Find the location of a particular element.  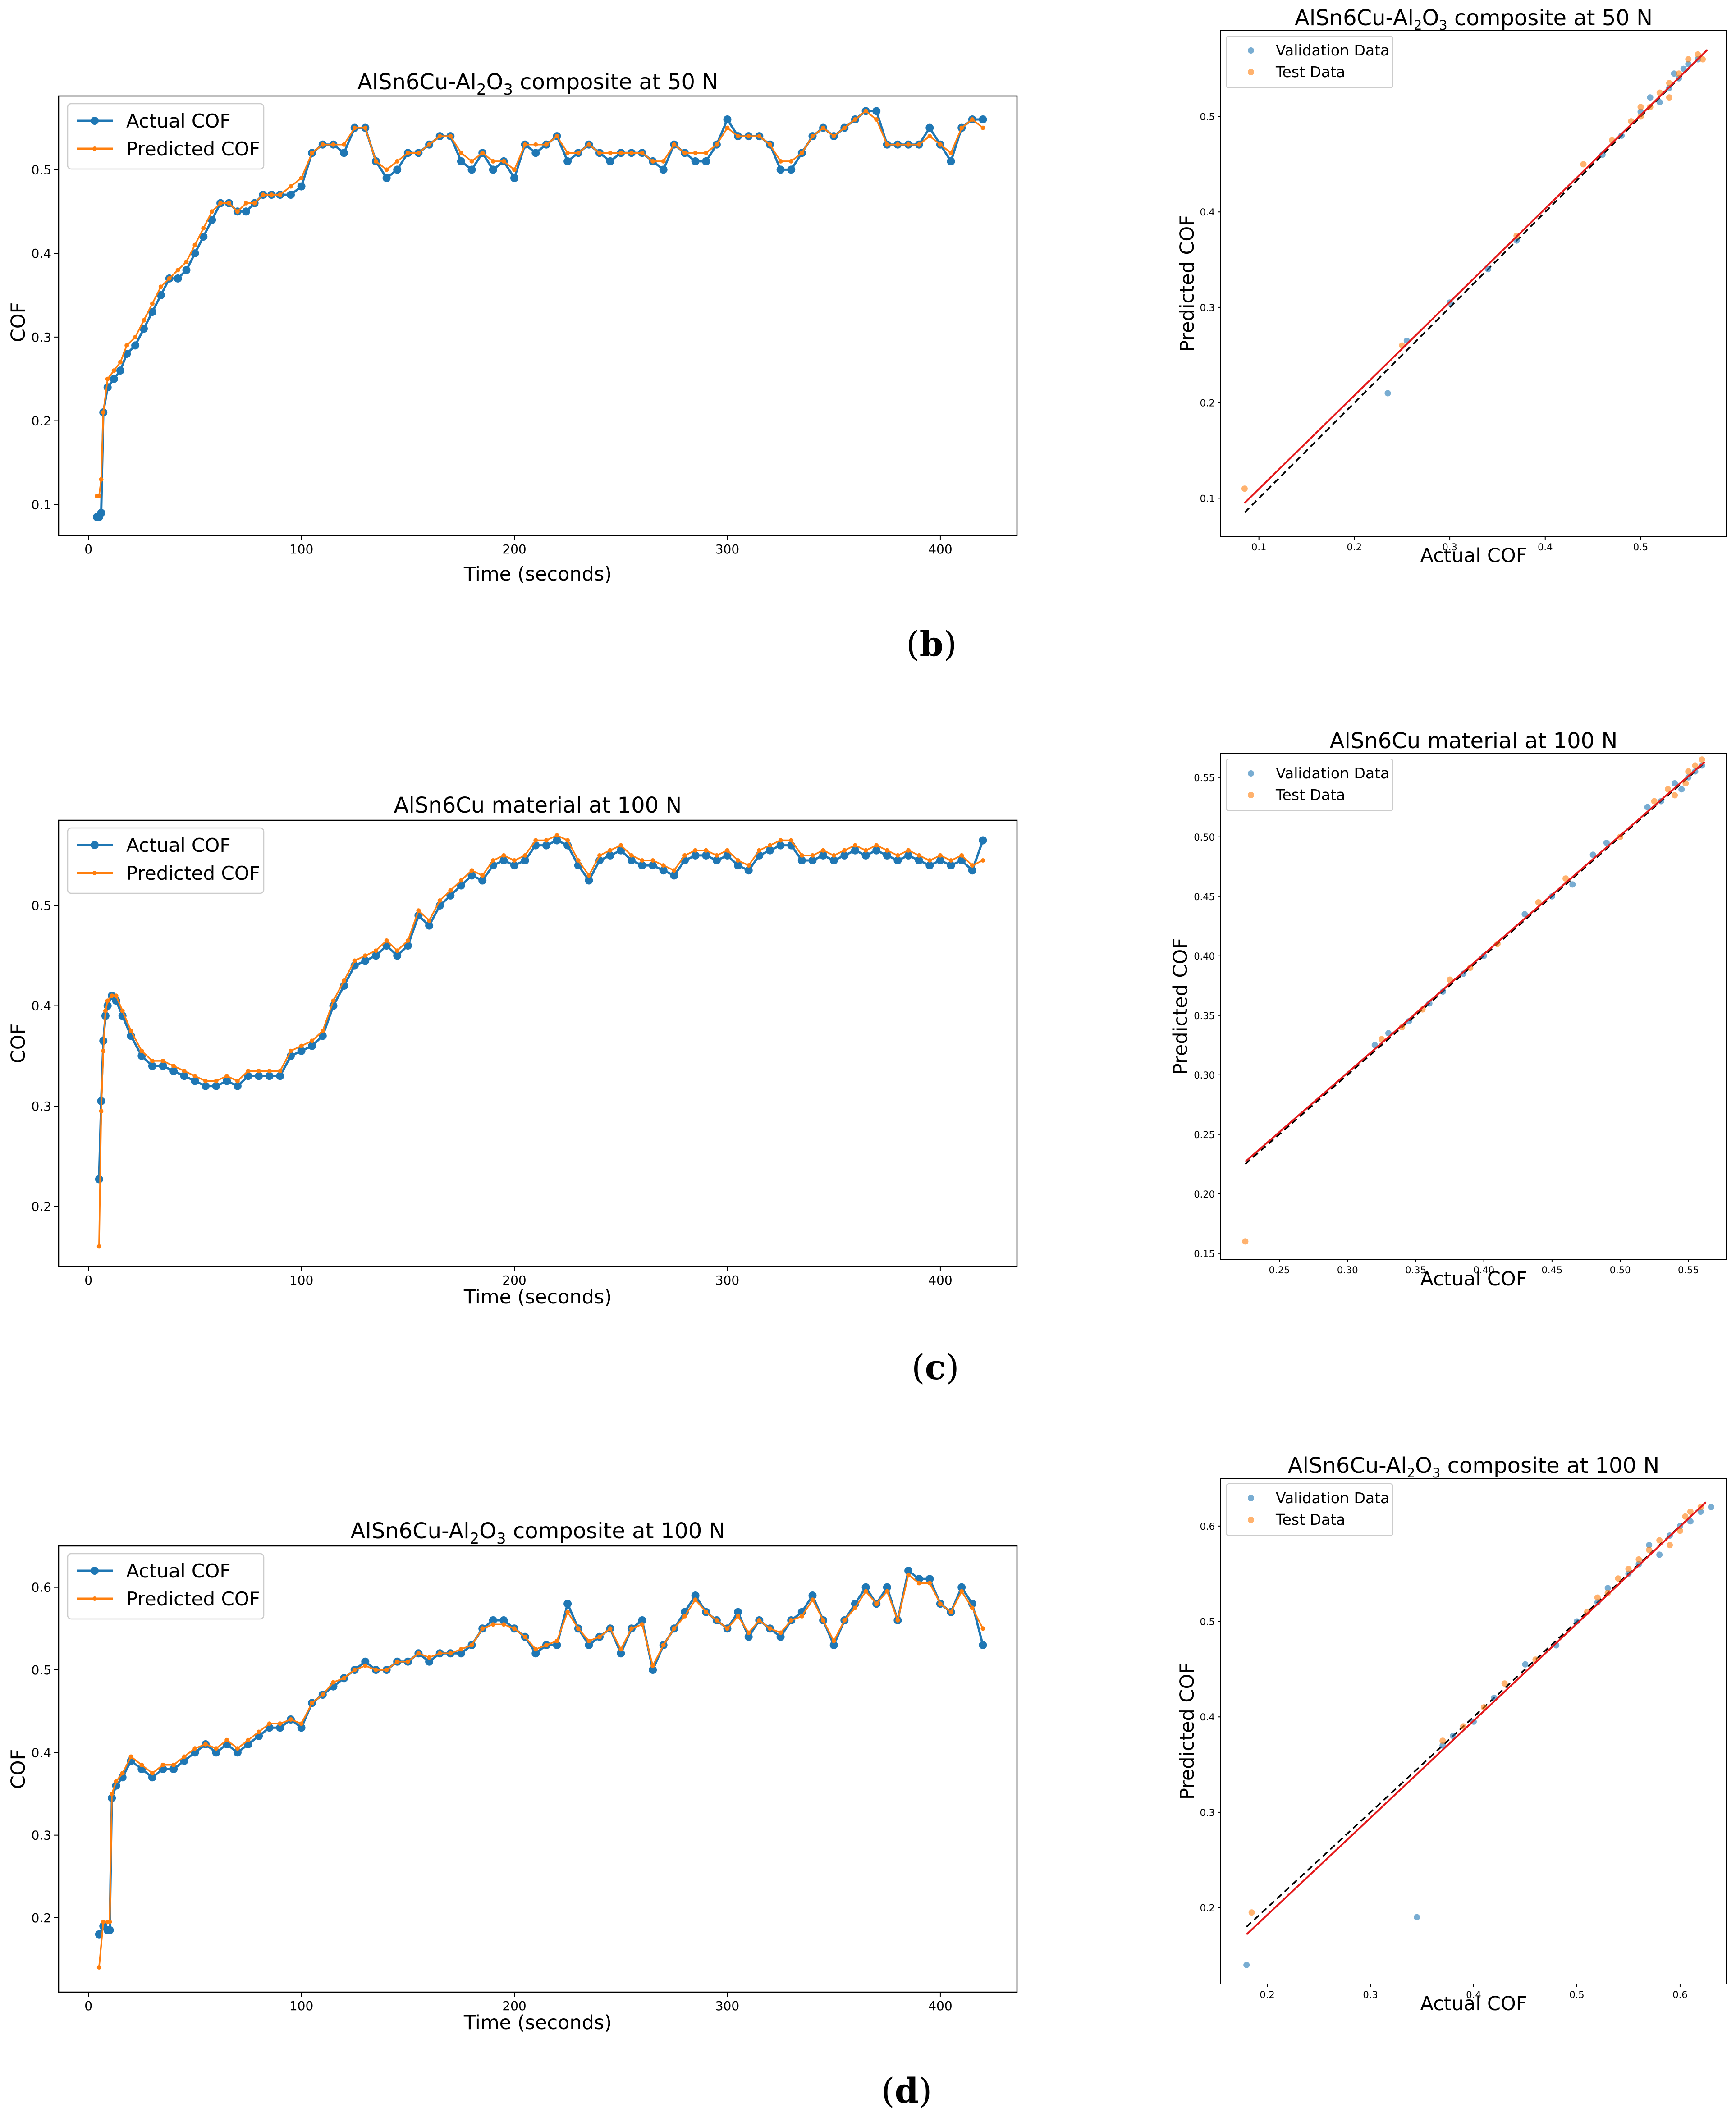

plot-frame is located at coordinates (538, 1043).